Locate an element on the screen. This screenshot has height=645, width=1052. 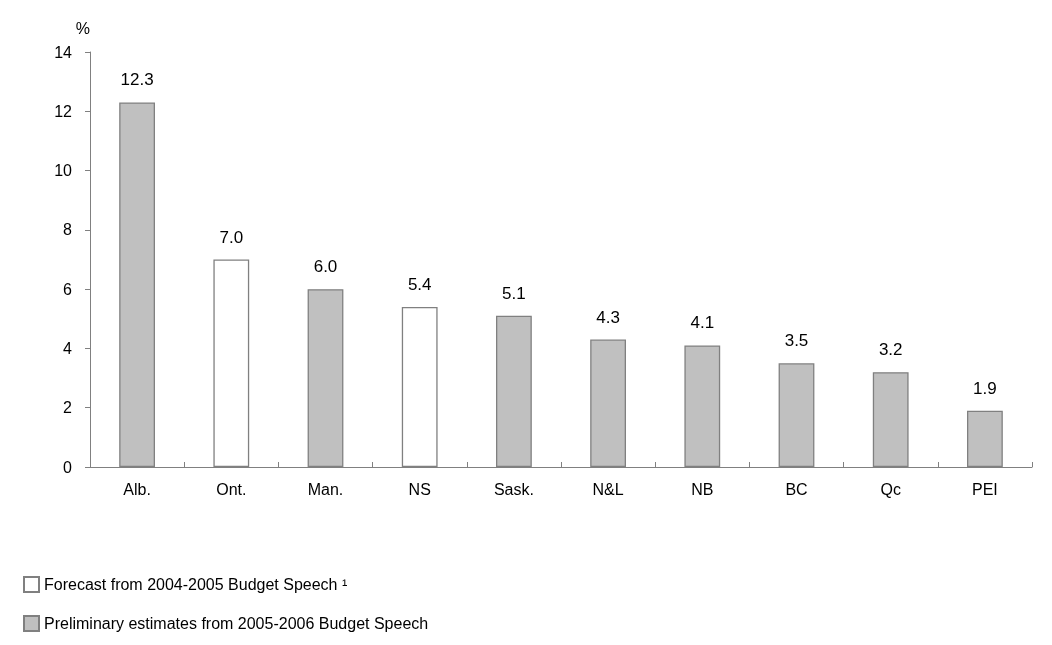
x-tick-label: NB is located at coordinates (702, 489).